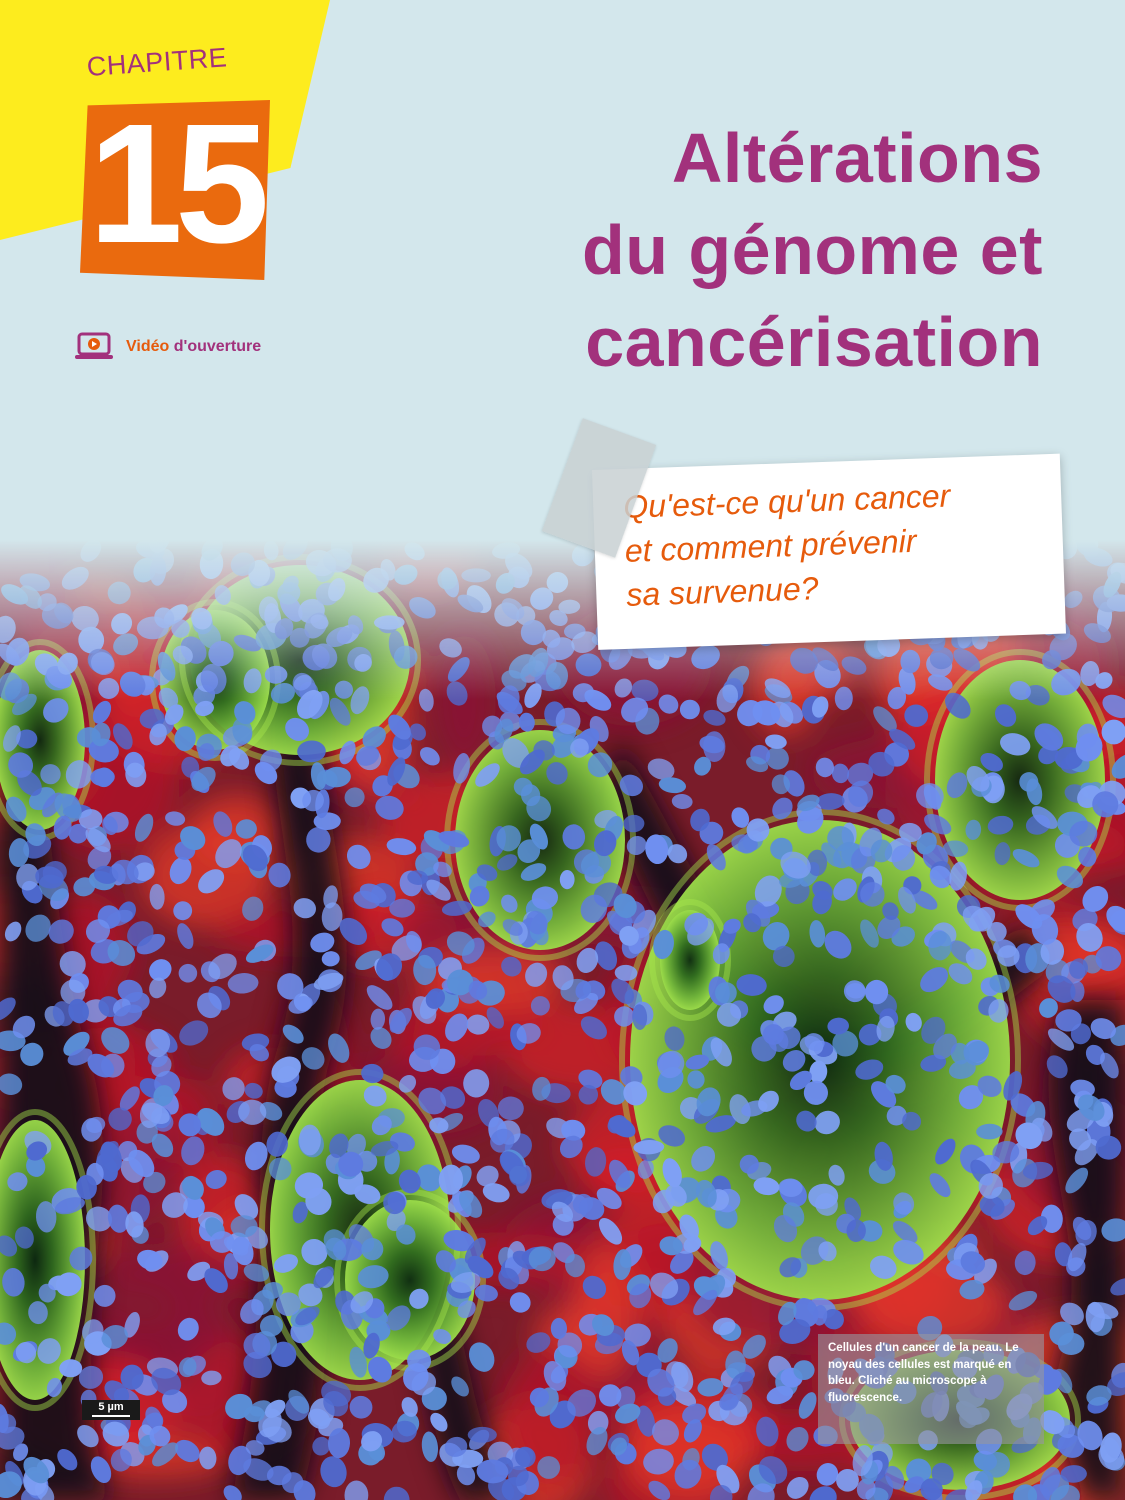 This screenshot has height=1500, width=1125. I want to click on chapter-title: Altérations du génome et cancérisation, so click(743, 250).